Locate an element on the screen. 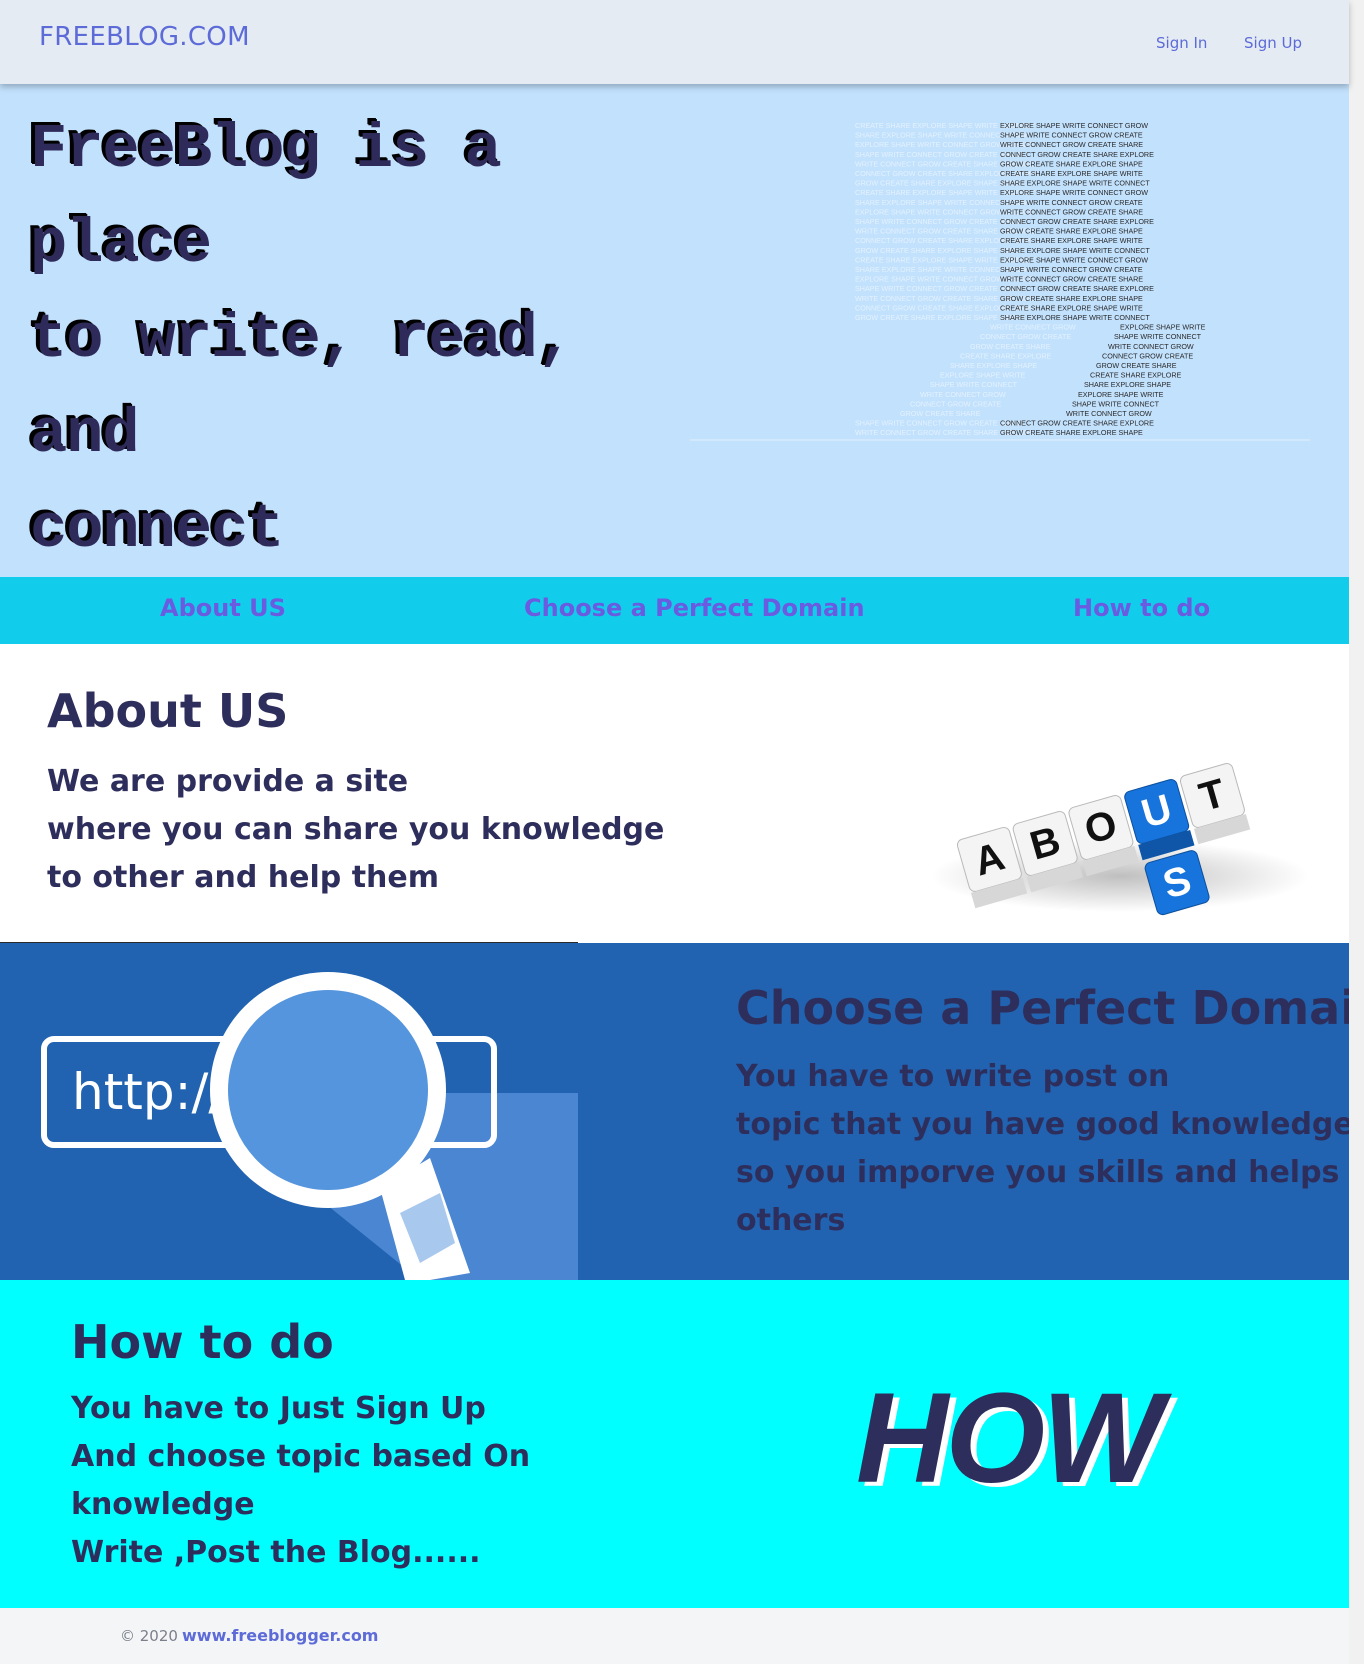 Image resolution: width=1364 pixels, height=1664 pixels. top-navbar: FREEBLOG.COM Sign In Sign Up is located at coordinates (674, 42).